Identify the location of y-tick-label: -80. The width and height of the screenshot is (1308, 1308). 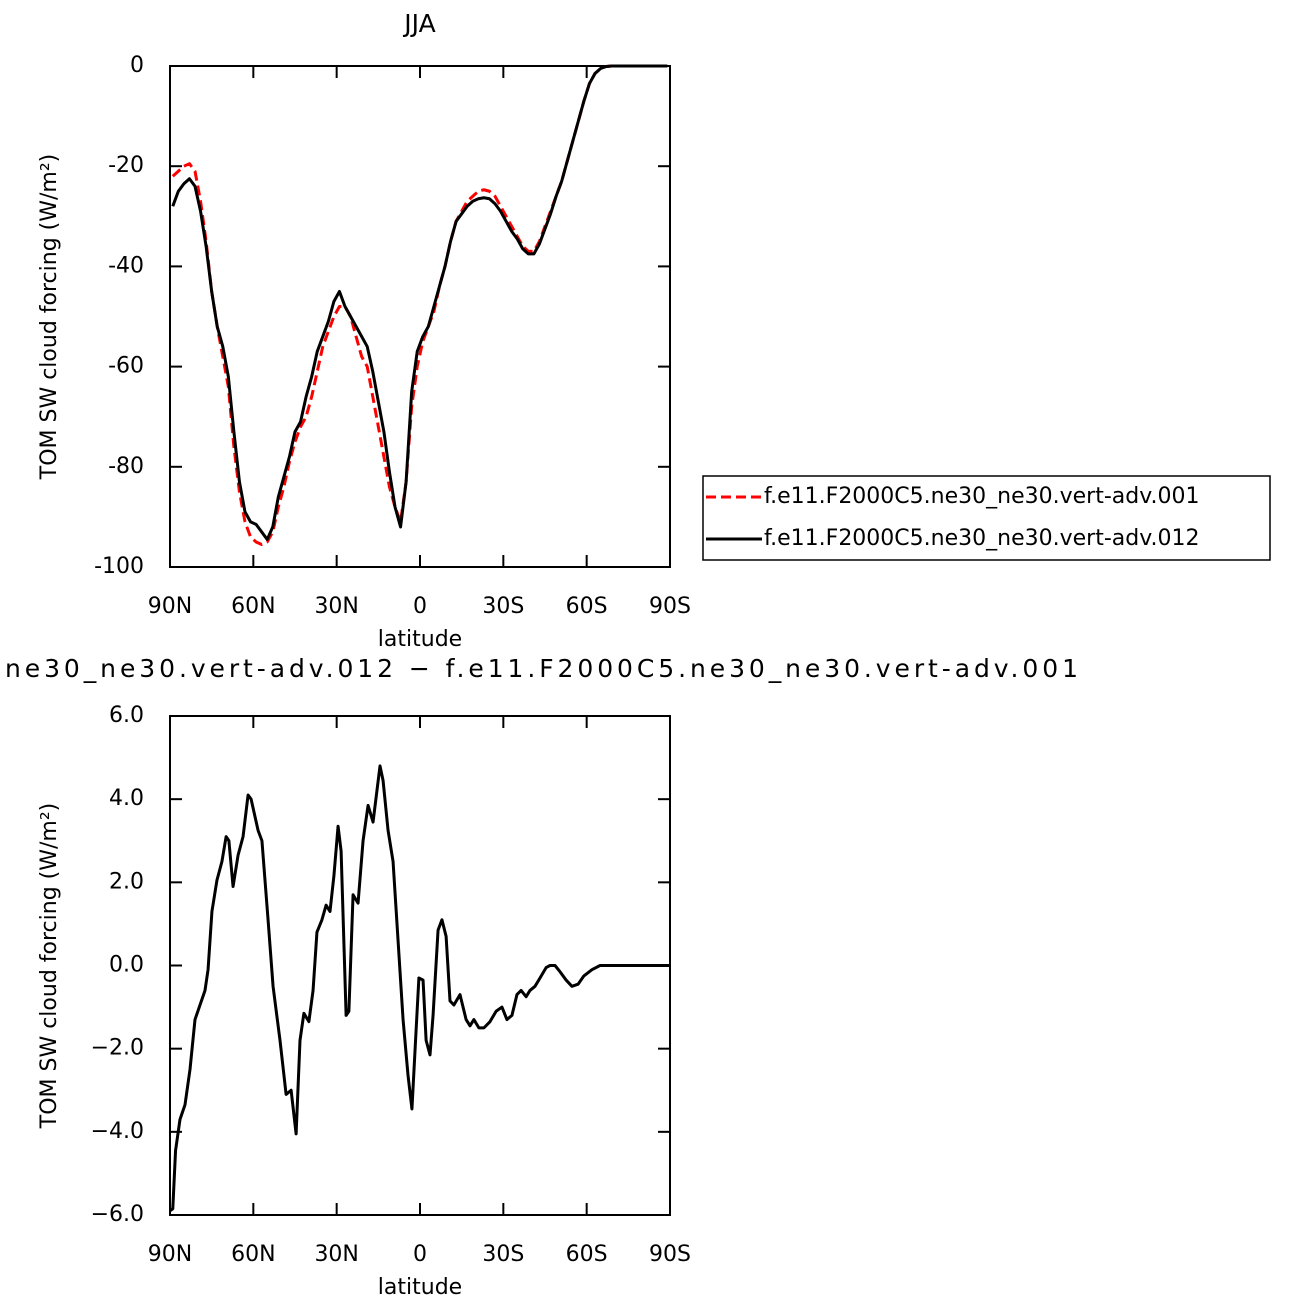
(126, 466).